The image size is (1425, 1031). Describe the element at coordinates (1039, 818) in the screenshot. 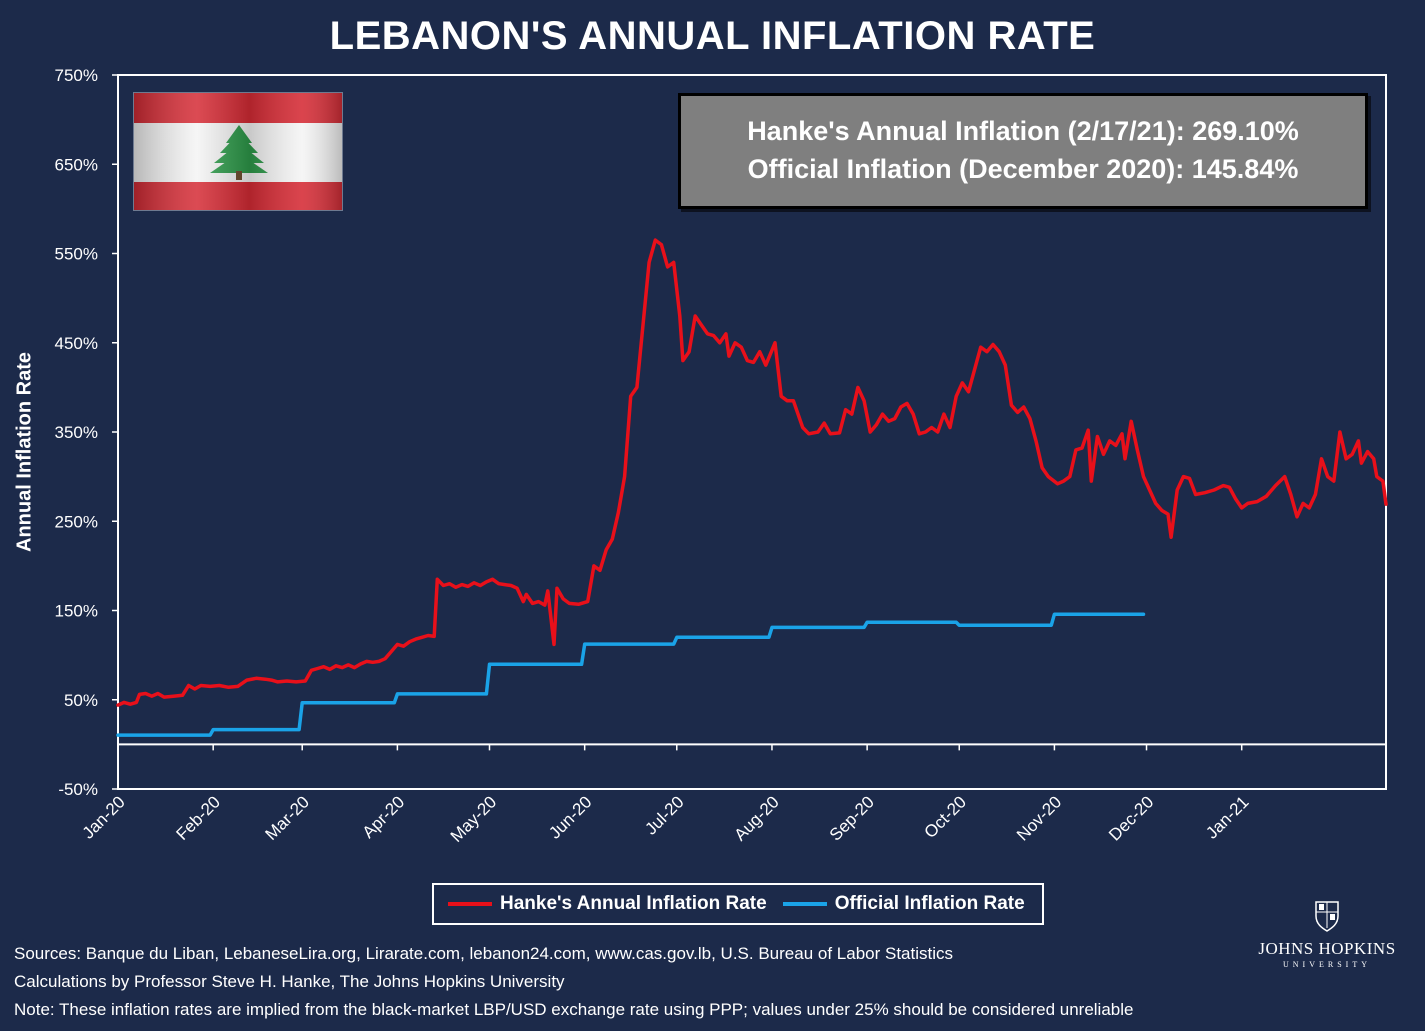

I see `x-tick-label: Nov-20` at that location.